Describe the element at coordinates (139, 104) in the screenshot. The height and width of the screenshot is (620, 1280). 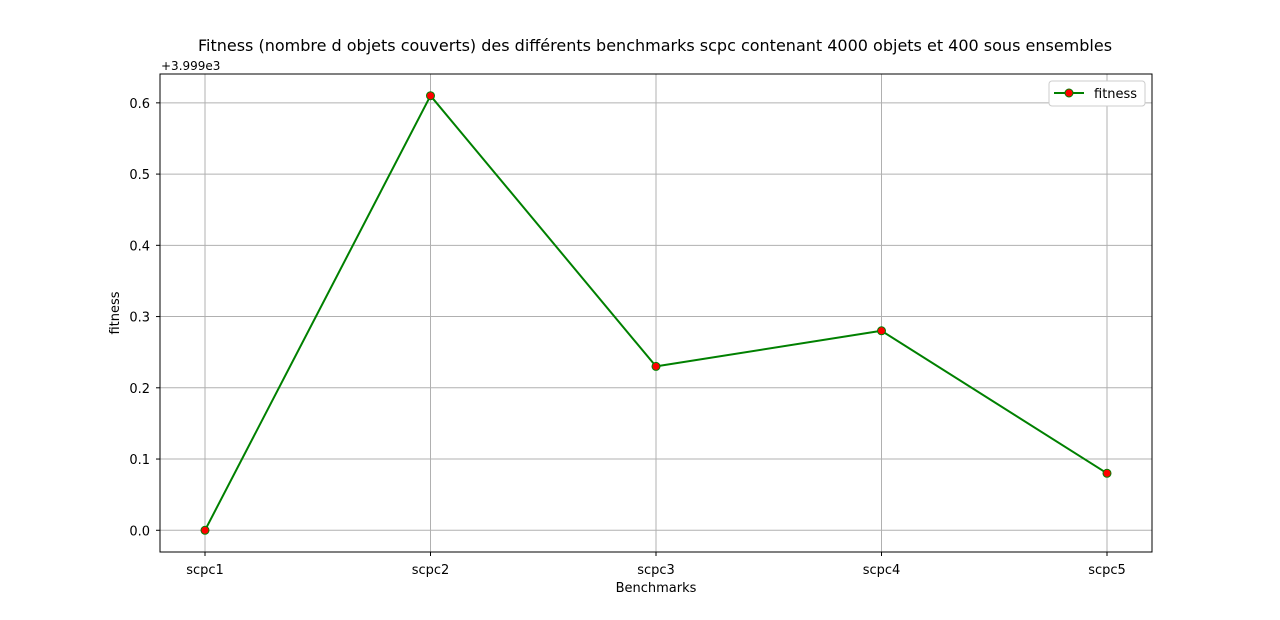
I see `y-tick-label: 0.6` at that location.